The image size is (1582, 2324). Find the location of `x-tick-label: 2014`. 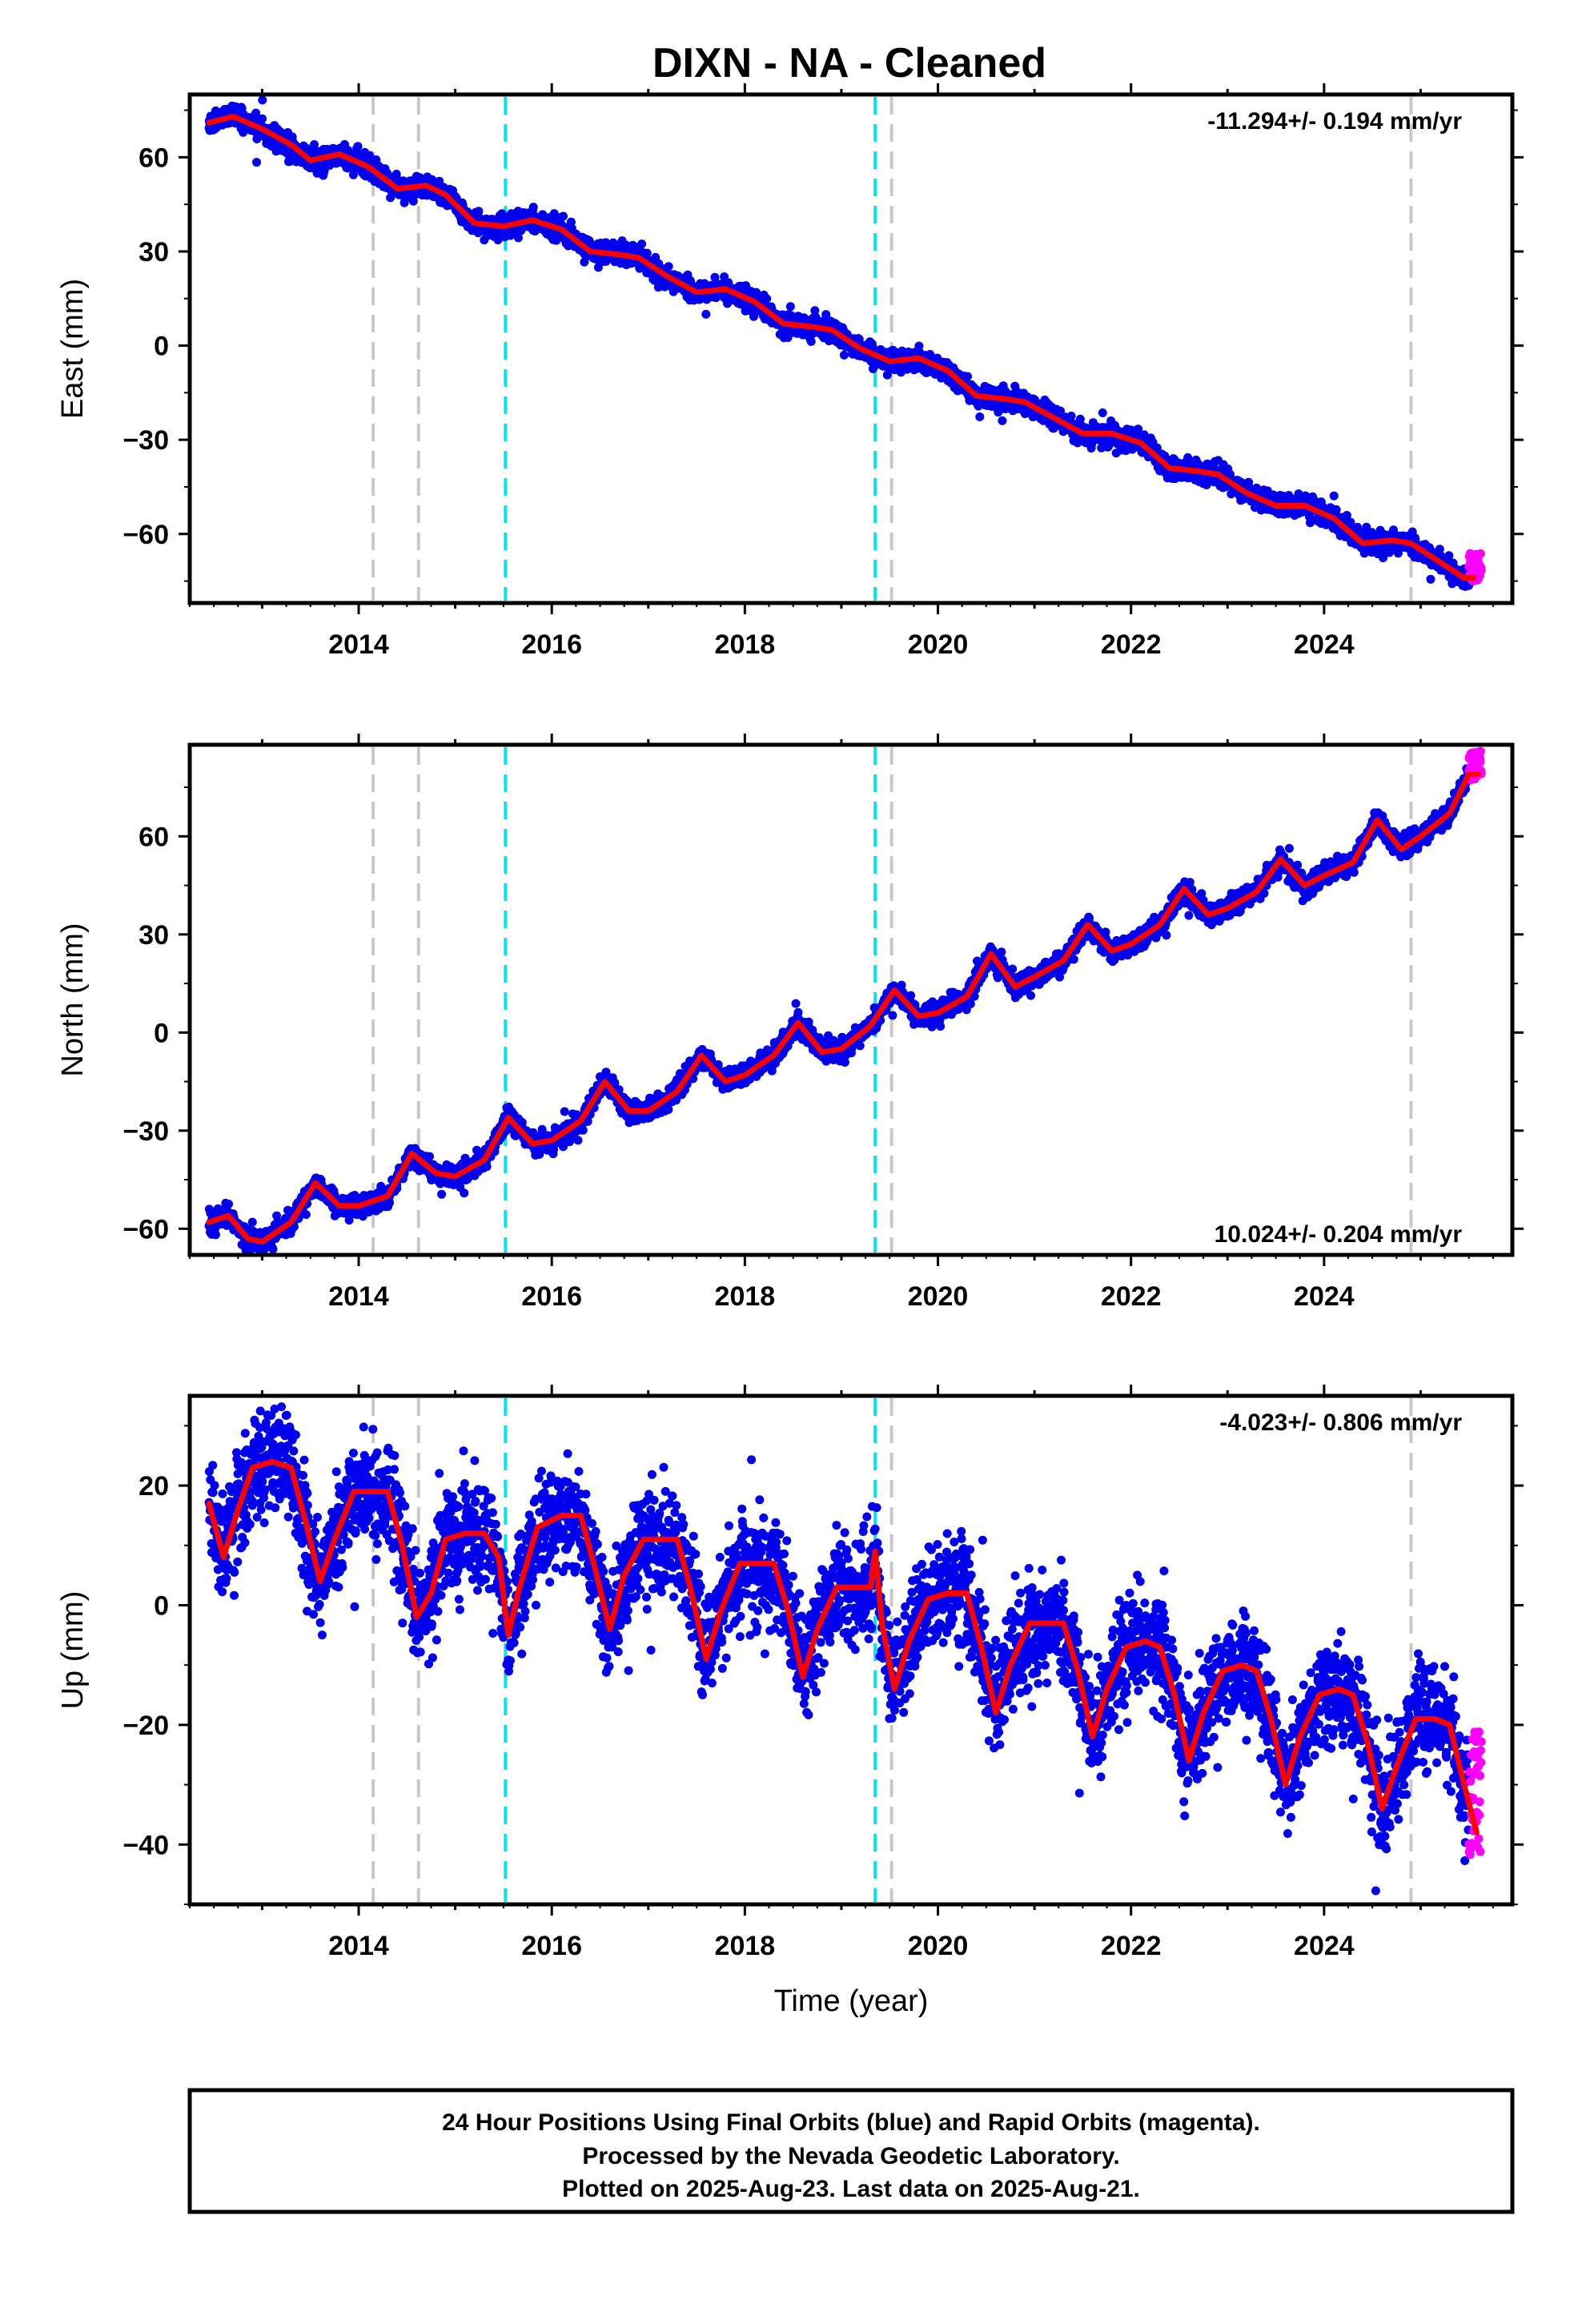

x-tick-label: 2014 is located at coordinates (358, 644).